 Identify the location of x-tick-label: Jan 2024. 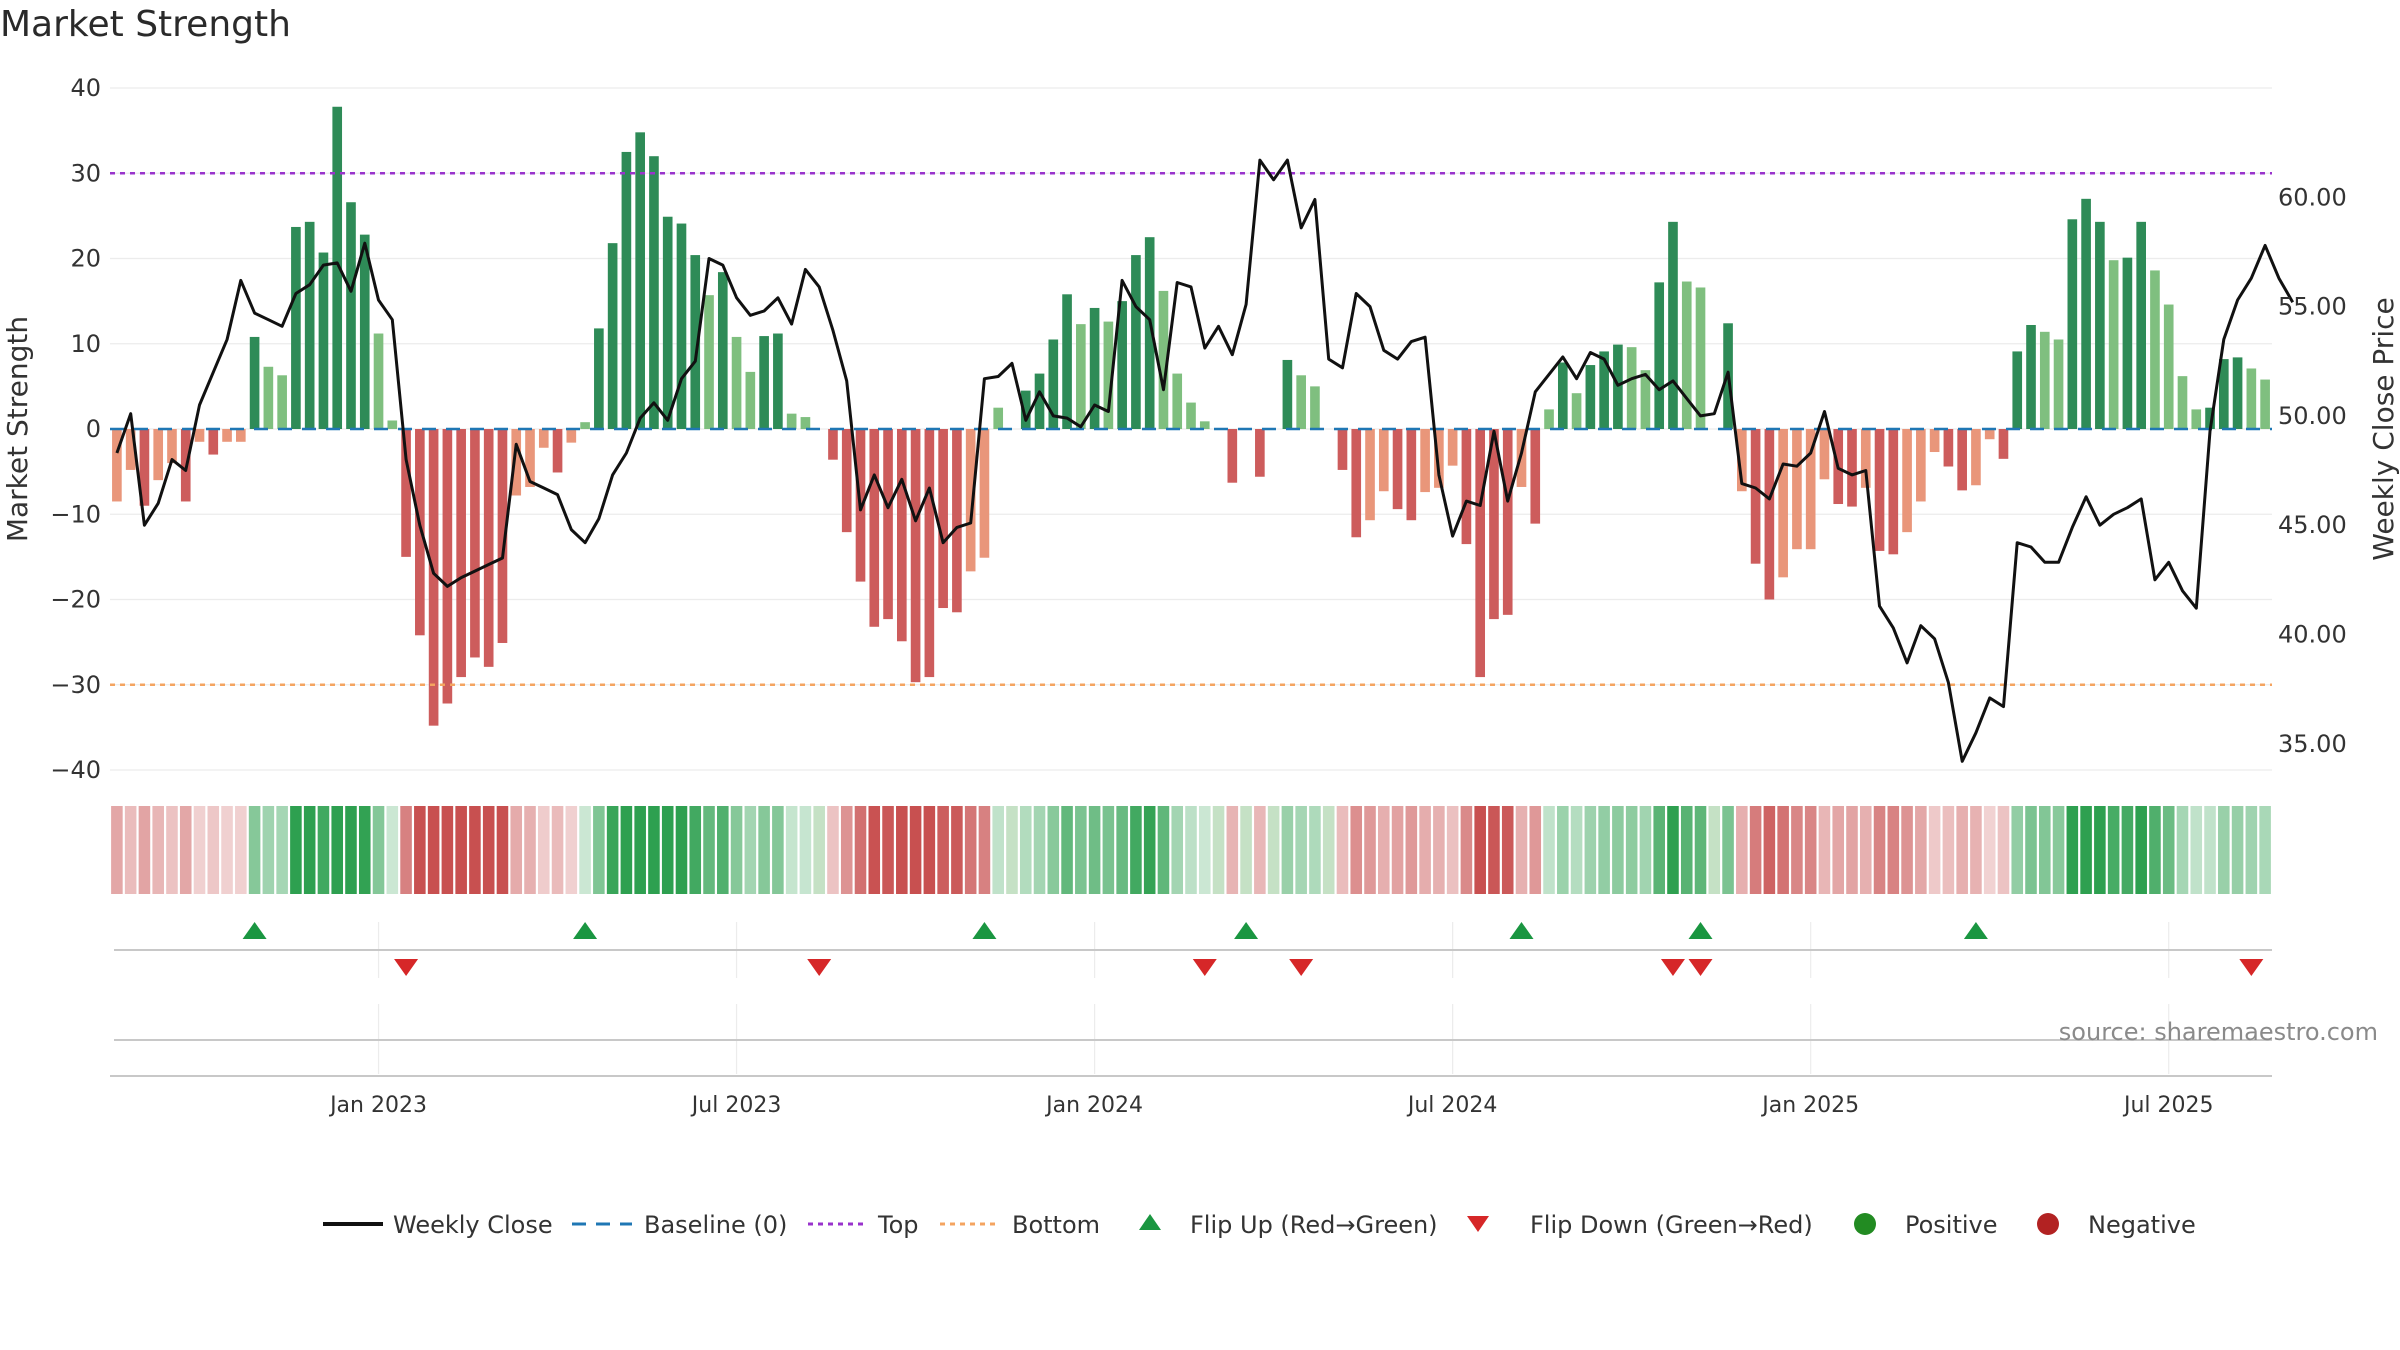
(1093, 1105).